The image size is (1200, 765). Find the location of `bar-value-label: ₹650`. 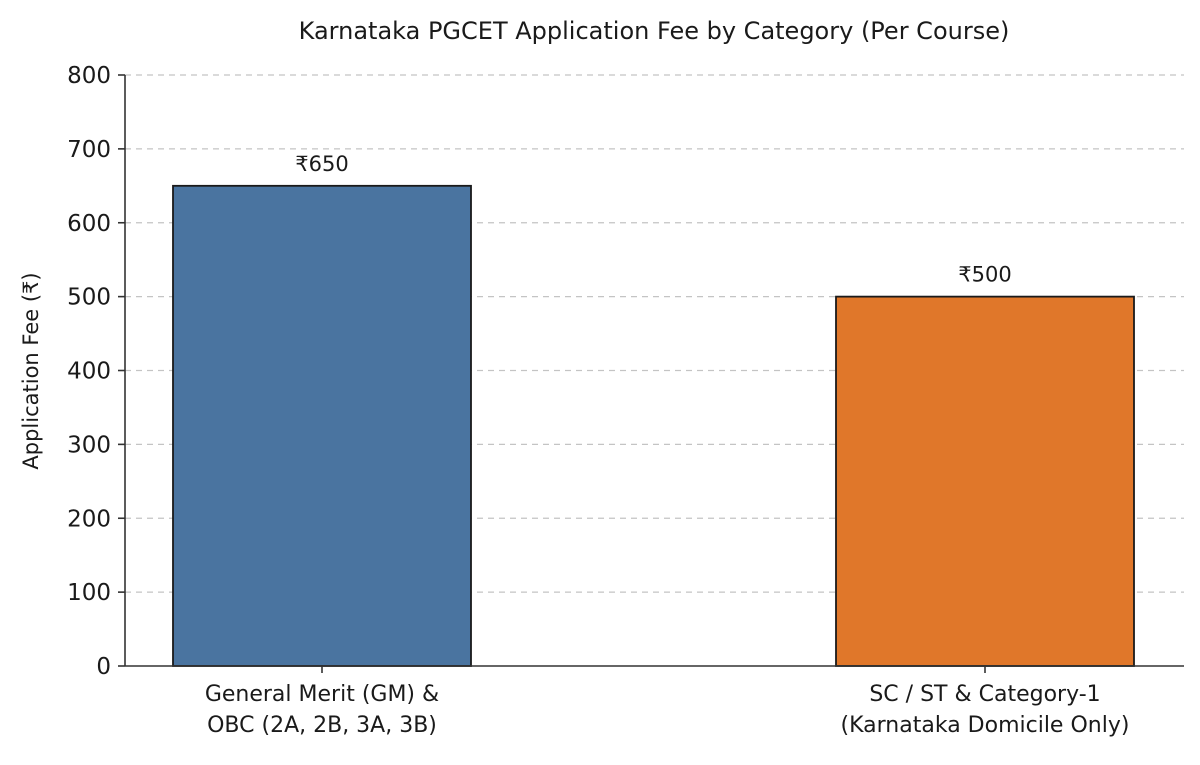

bar-value-label: ₹650 is located at coordinates (321, 164).